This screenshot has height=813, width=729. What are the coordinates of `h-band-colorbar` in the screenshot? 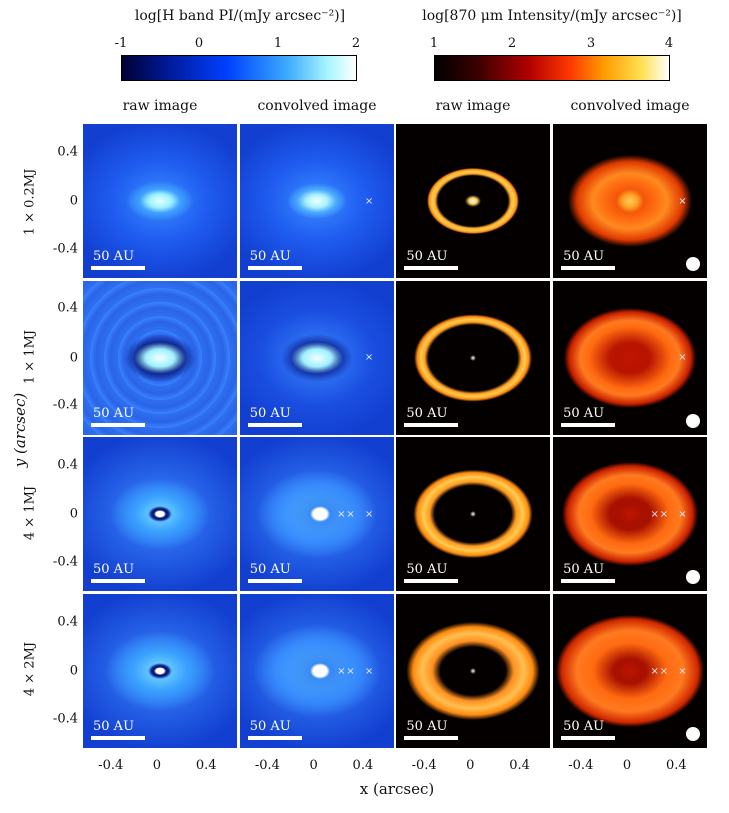 It's located at (239, 68).